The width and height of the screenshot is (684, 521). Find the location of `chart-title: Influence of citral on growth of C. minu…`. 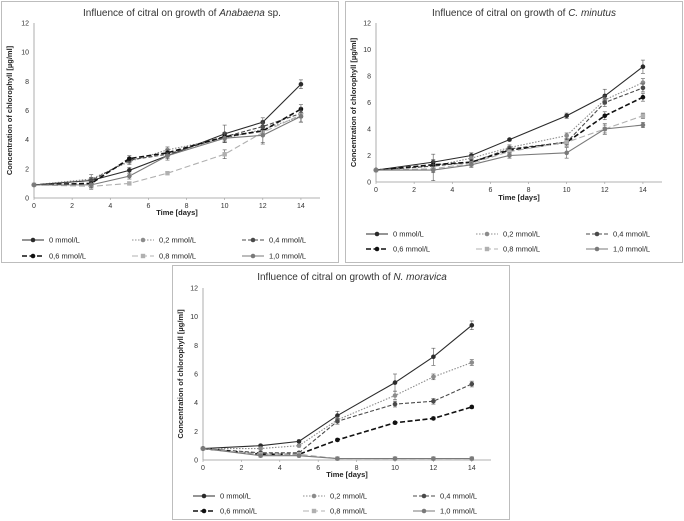

chart-title: Influence of citral on growth of C. minu… is located at coordinates (524, 13).